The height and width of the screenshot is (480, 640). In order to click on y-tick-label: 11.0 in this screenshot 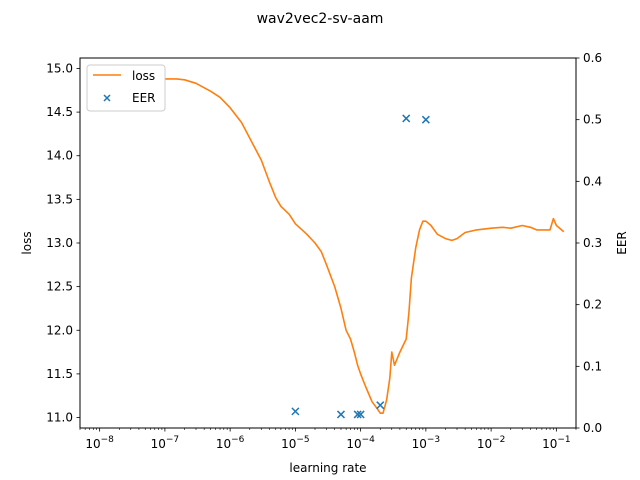, I will do `click(59, 418)`.